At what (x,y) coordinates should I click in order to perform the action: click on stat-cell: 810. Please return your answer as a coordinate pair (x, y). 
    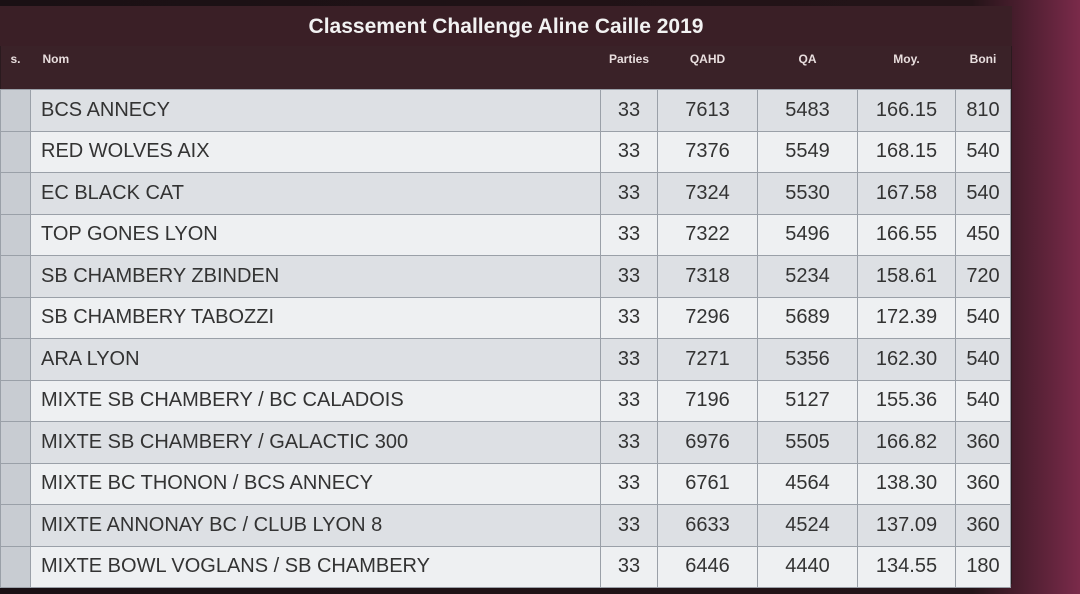
    Looking at the image, I should click on (983, 110).